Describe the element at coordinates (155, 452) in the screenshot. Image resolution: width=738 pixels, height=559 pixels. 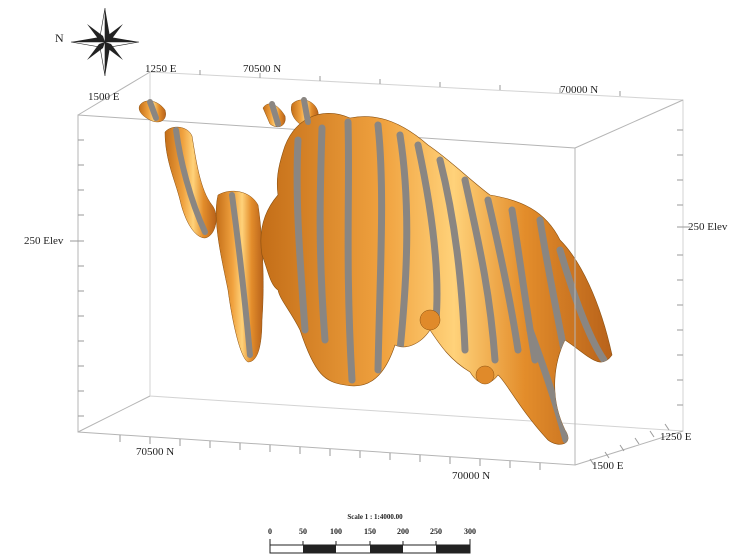
I see `label-bottom-left-north: 70500 N` at that location.